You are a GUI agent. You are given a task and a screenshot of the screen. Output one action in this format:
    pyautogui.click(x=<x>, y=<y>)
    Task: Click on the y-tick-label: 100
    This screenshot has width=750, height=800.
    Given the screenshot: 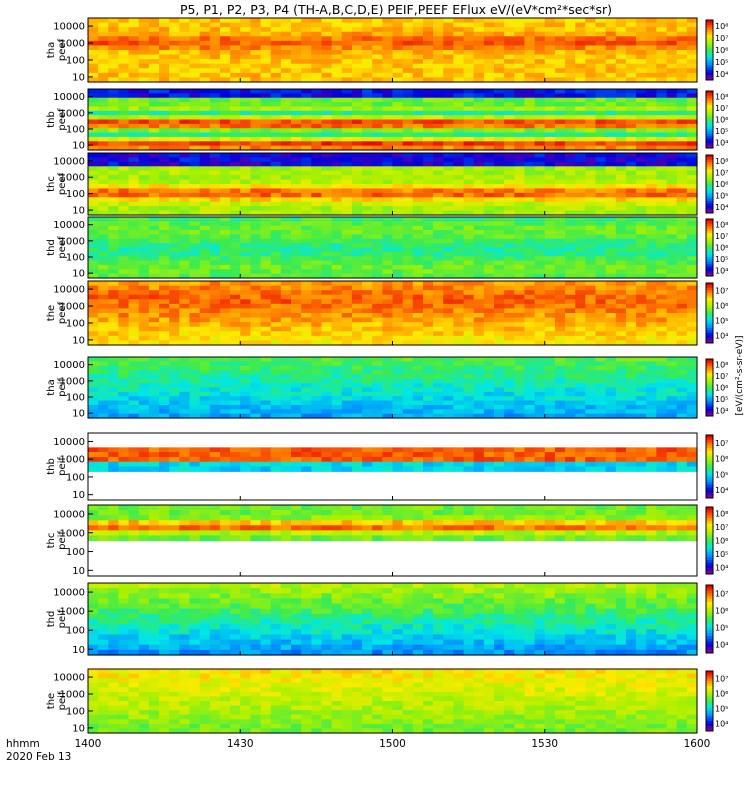 What is the action you would take?
    pyautogui.click(x=75, y=129)
    